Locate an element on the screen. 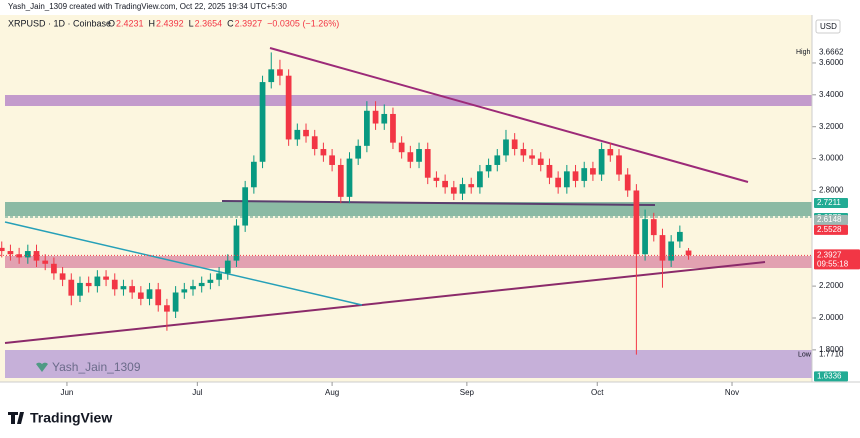 The height and width of the screenshot is (438, 860). ohlc-label: C is located at coordinates (230, 23).